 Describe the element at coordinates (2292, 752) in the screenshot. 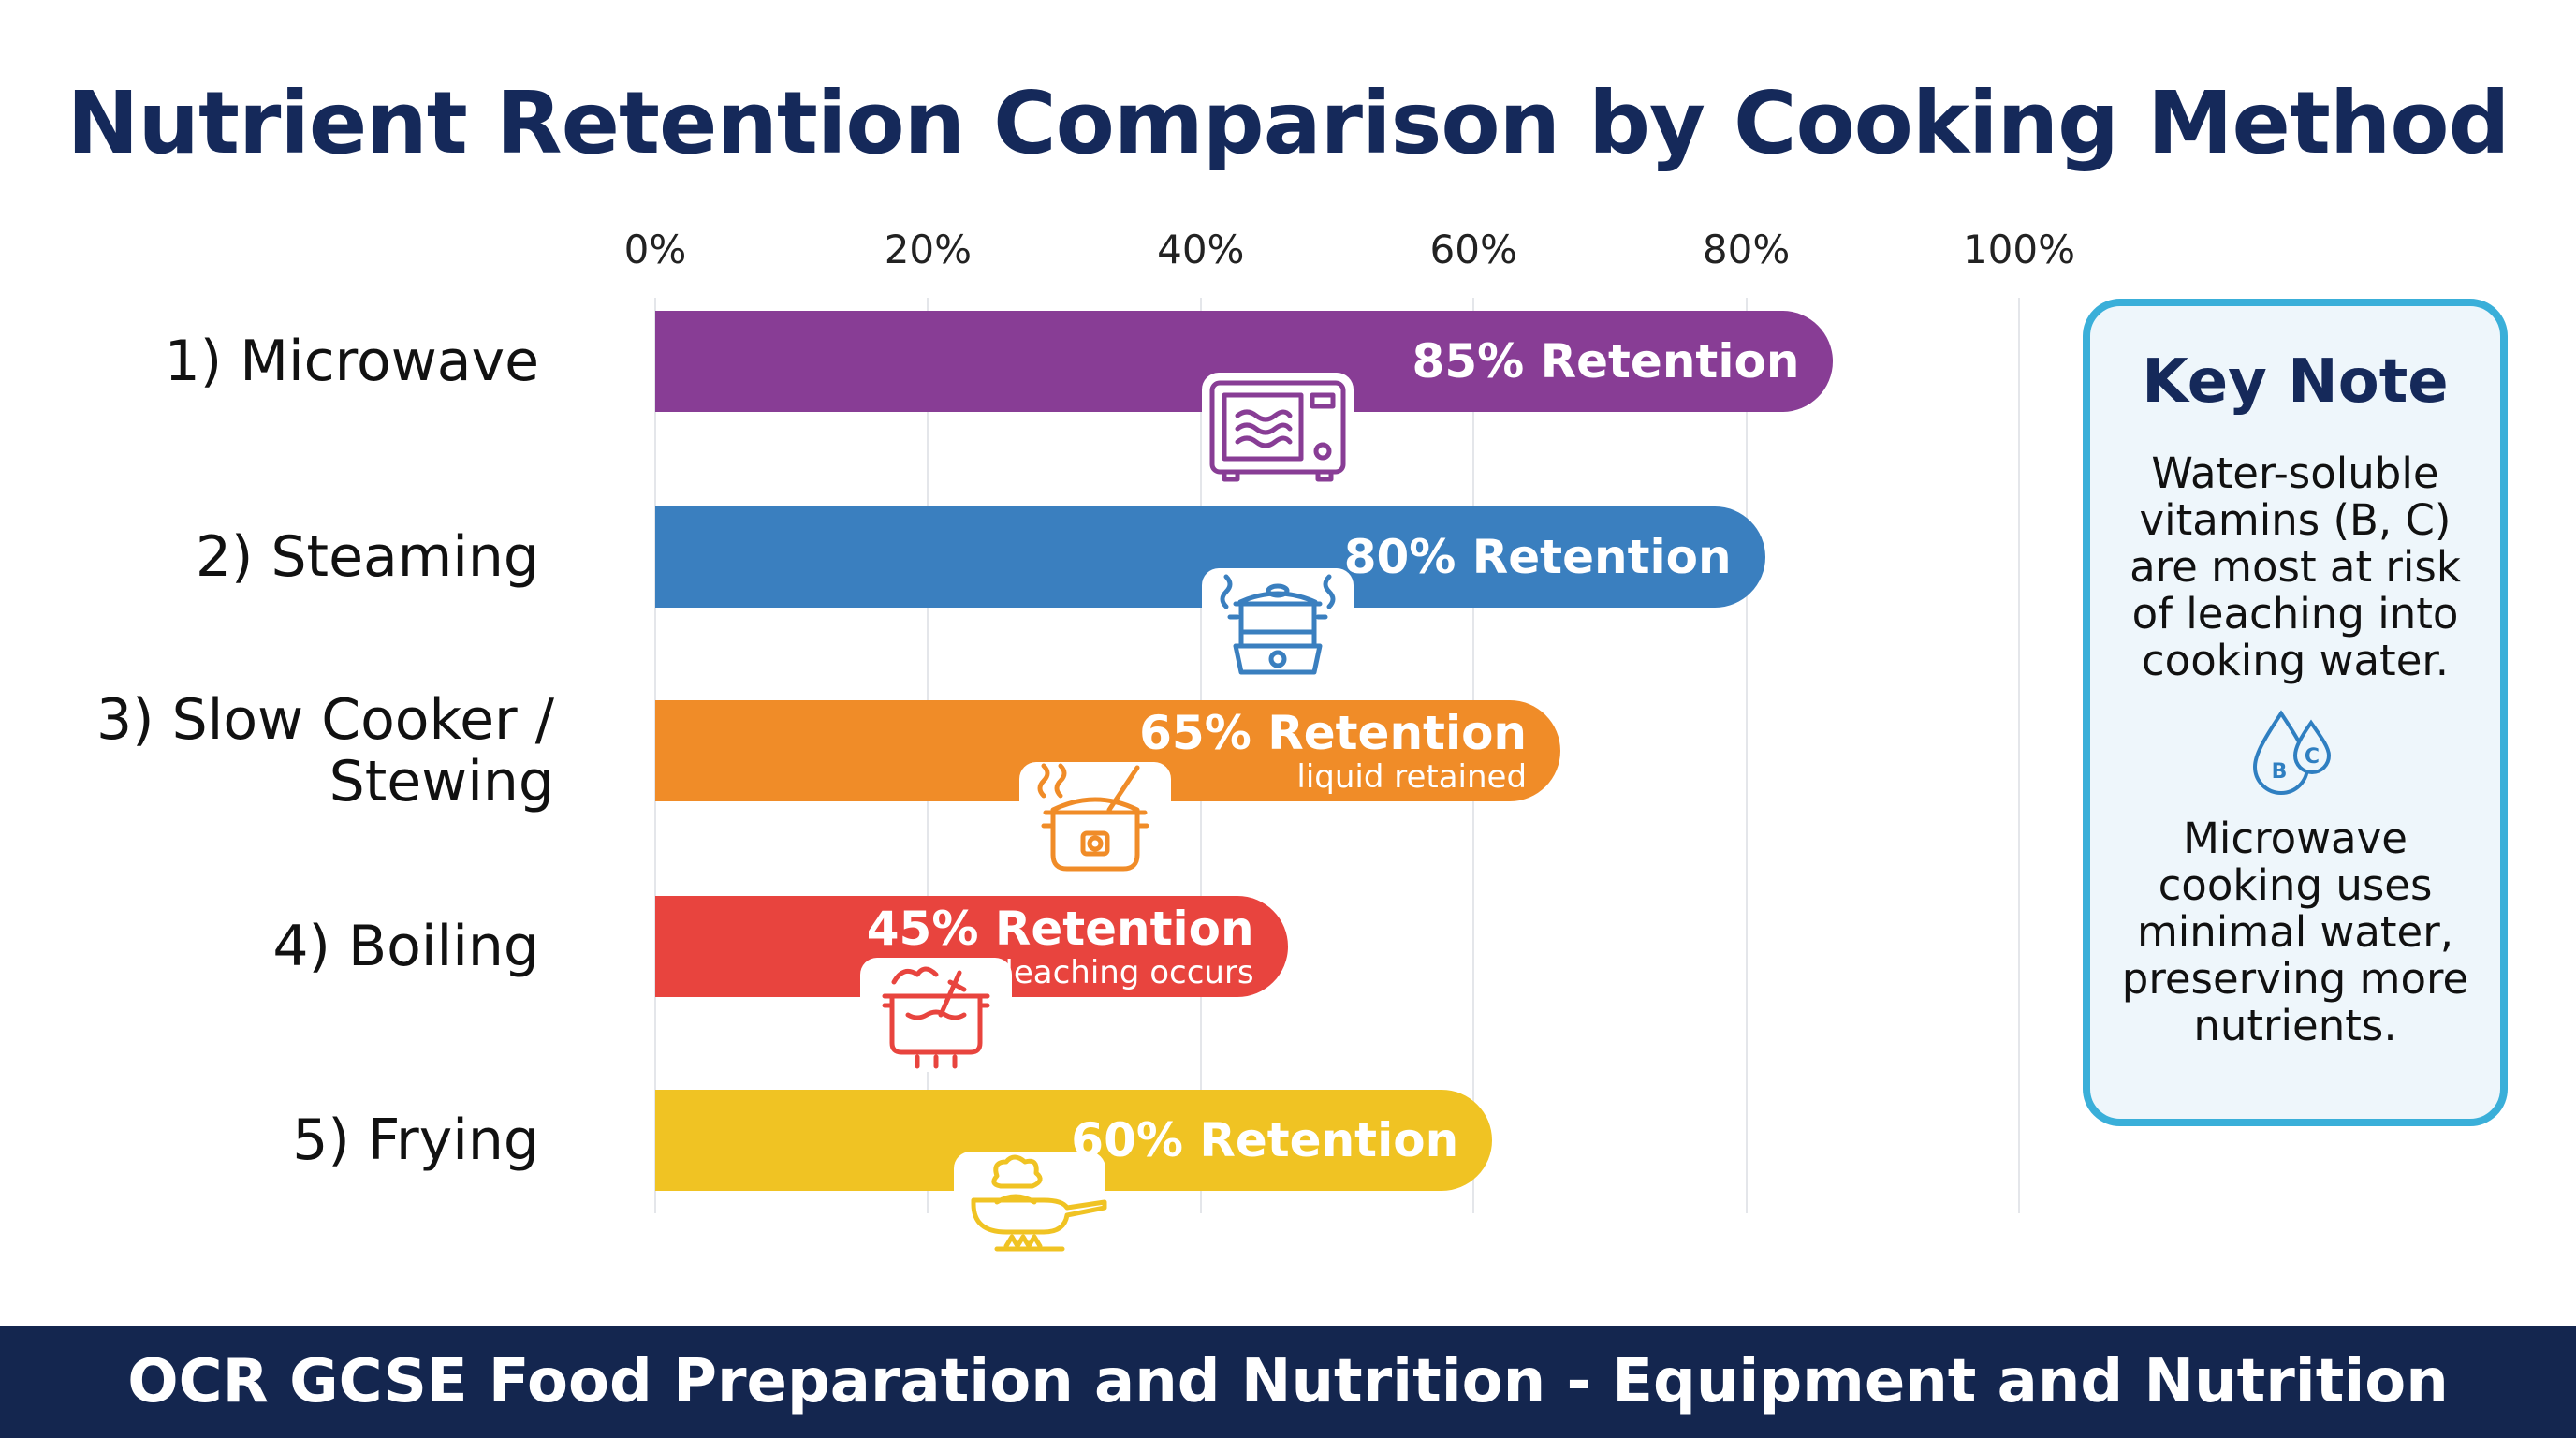

I see `vitamin-drops-icon: B C` at that location.